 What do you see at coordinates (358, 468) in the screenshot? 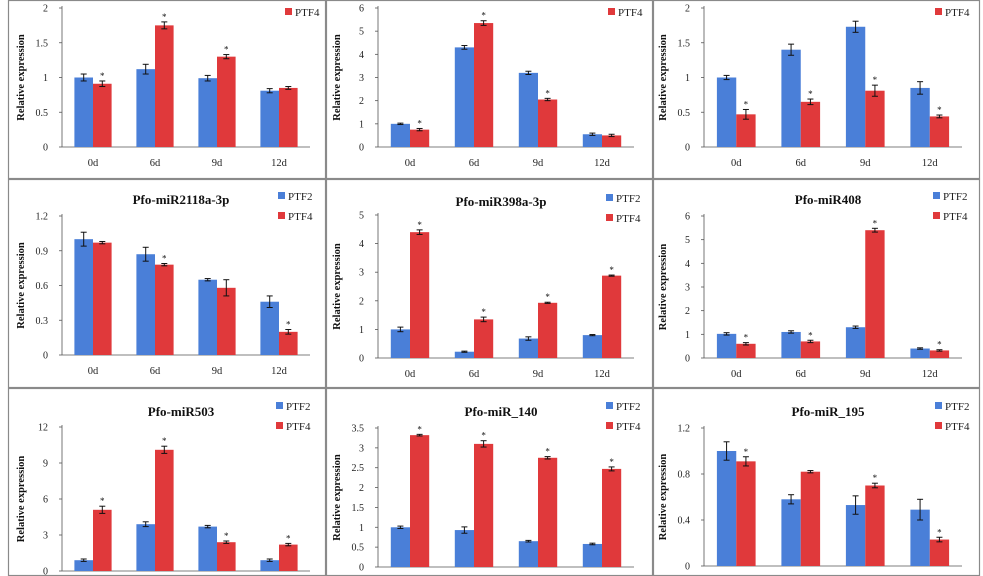
I see `y-tick-label: 2.5` at bounding box center [358, 468].